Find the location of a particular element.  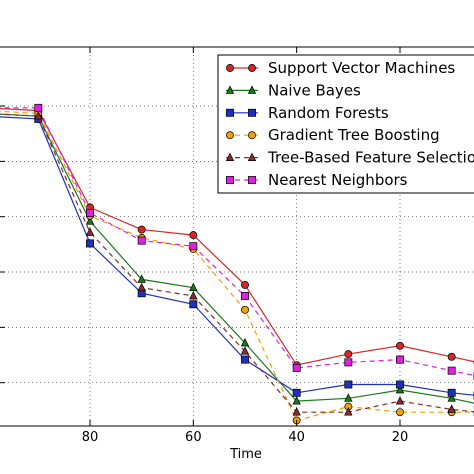

x-tick-label: 20 is located at coordinates (400, 437).